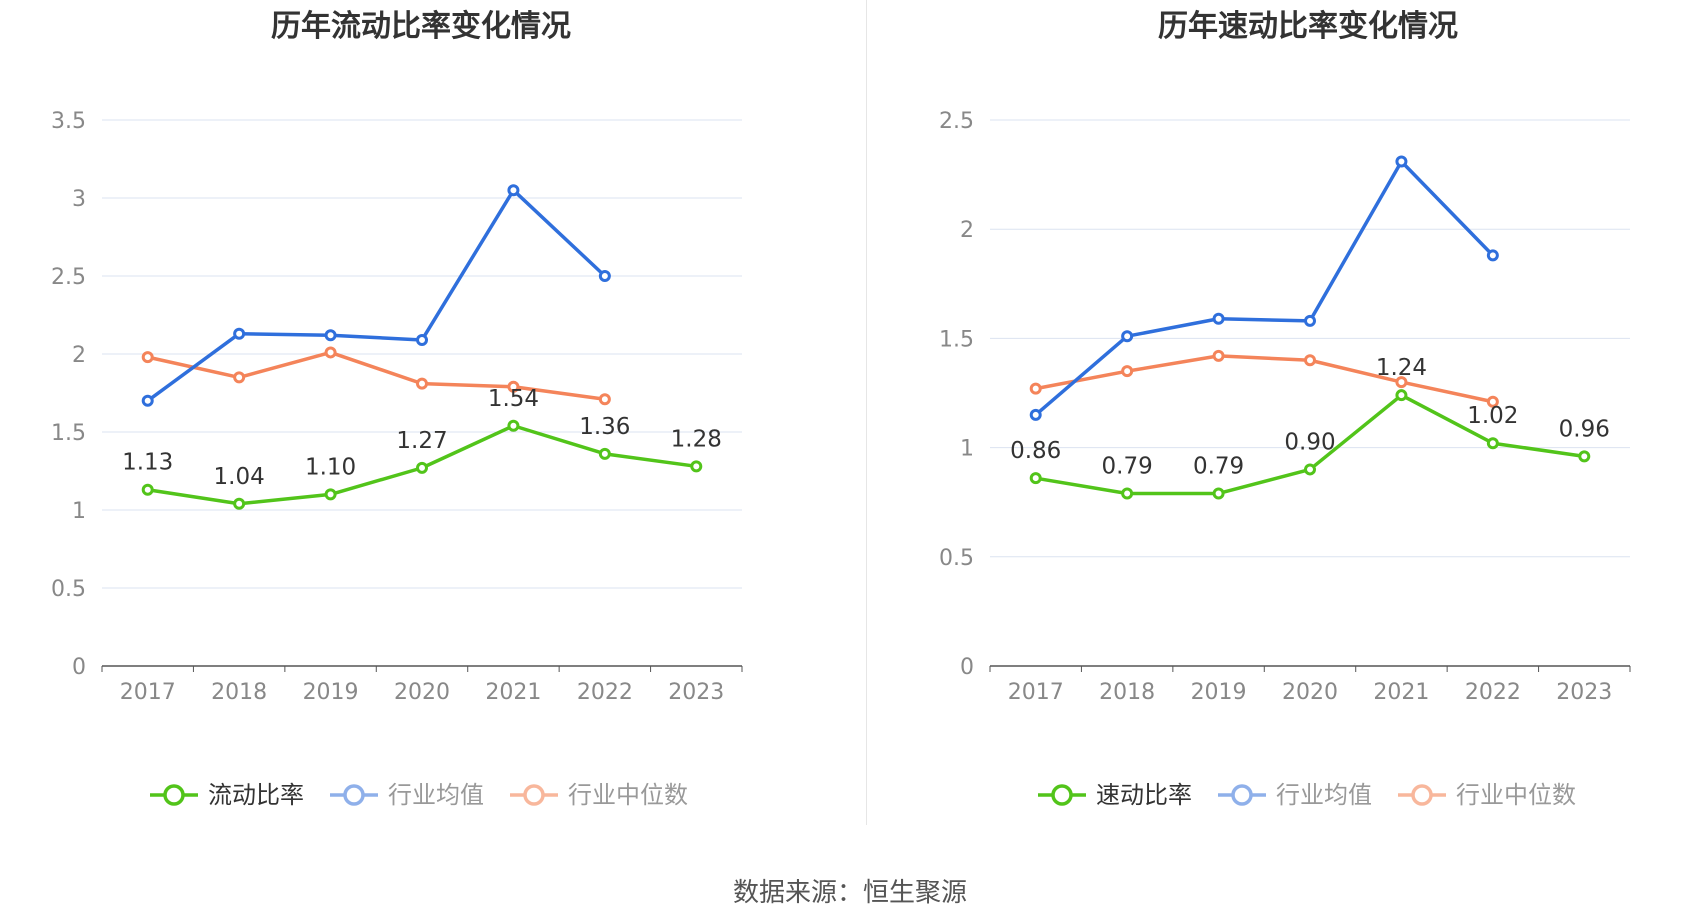  I want to click on data-label: 1.27, so click(421, 441).